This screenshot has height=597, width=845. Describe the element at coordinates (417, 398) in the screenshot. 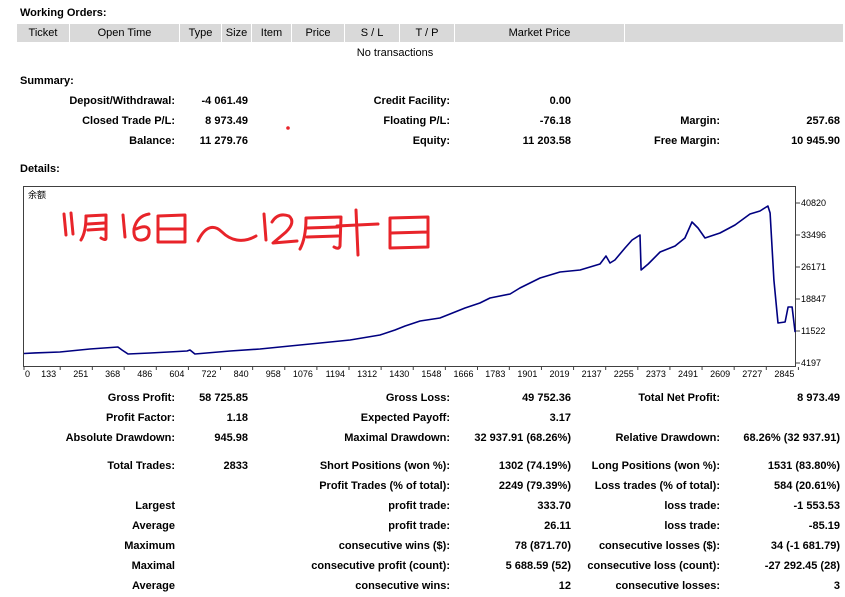

I see `gross-loss-label: Gross Loss:` at that location.